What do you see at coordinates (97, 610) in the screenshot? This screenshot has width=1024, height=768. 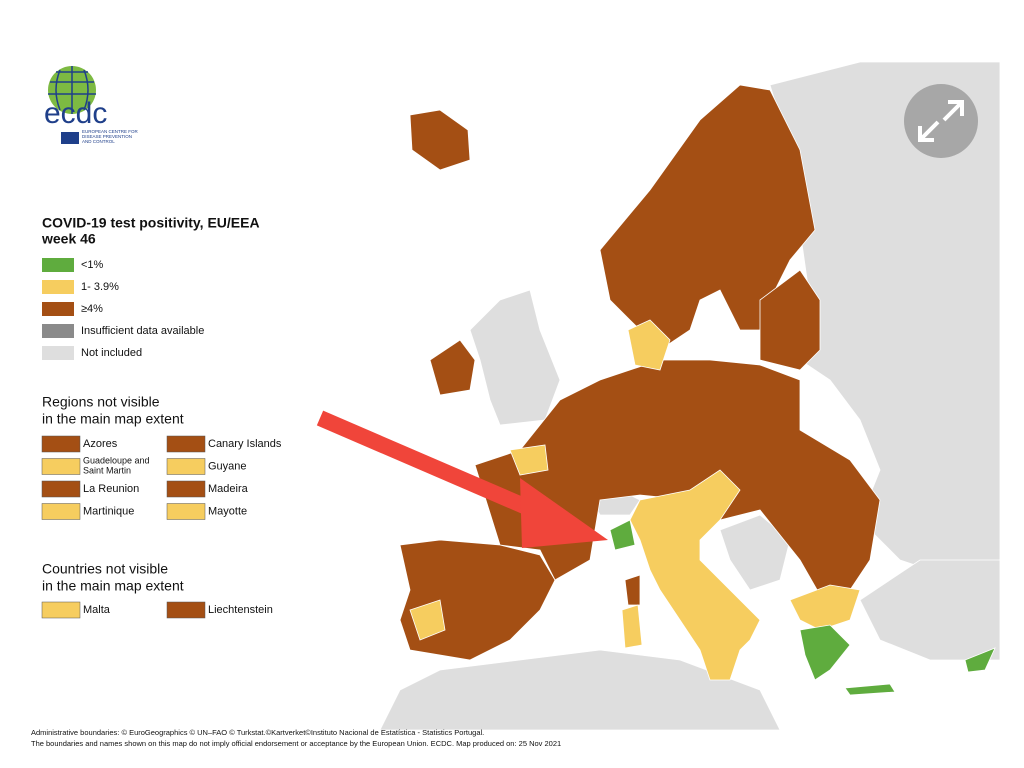 I see `legend-label: Malta` at bounding box center [97, 610].